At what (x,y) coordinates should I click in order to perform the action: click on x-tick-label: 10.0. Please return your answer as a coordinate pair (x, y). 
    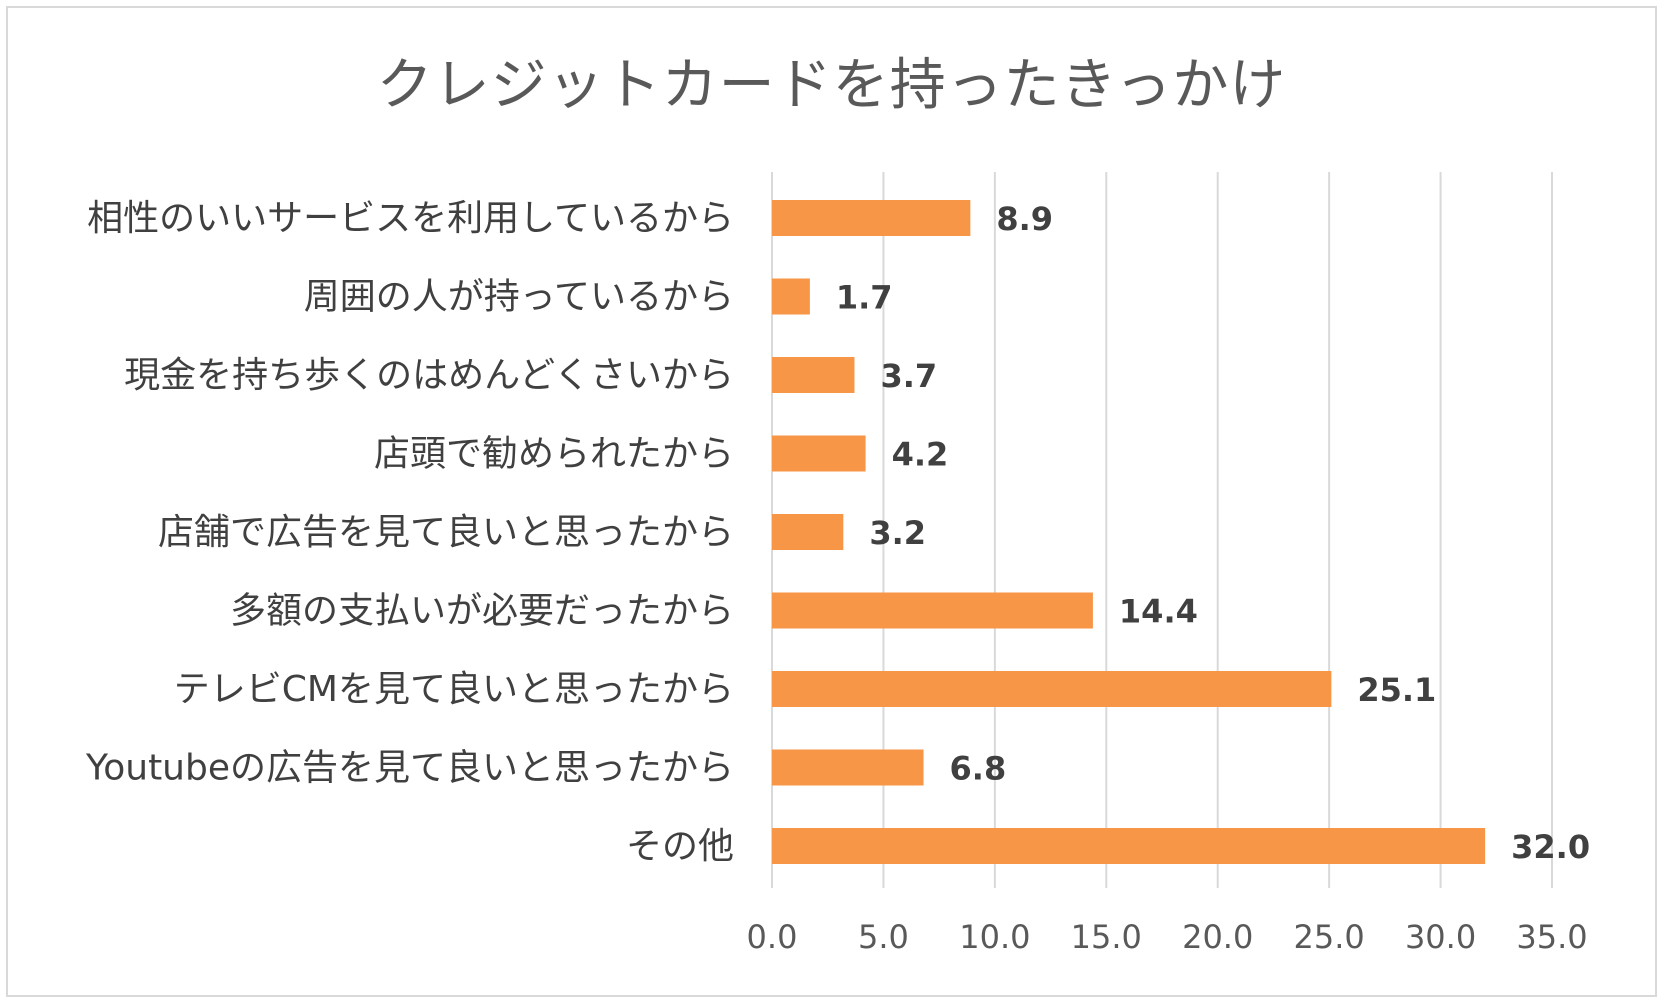
    Looking at the image, I should click on (994, 937).